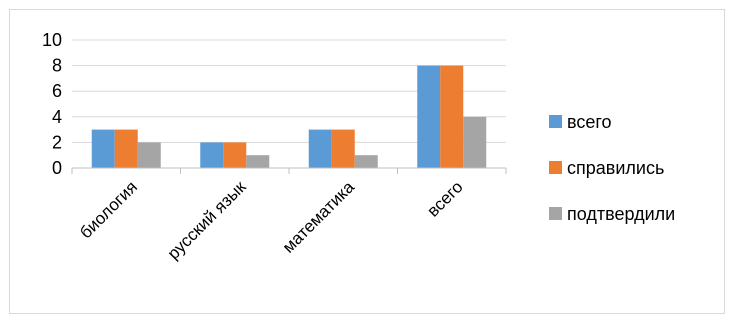 The height and width of the screenshot is (322, 734). What do you see at coordinates (57, 66) in the screenshot?
I see `y-tick-label: 8` at bounding box center [57, 66].